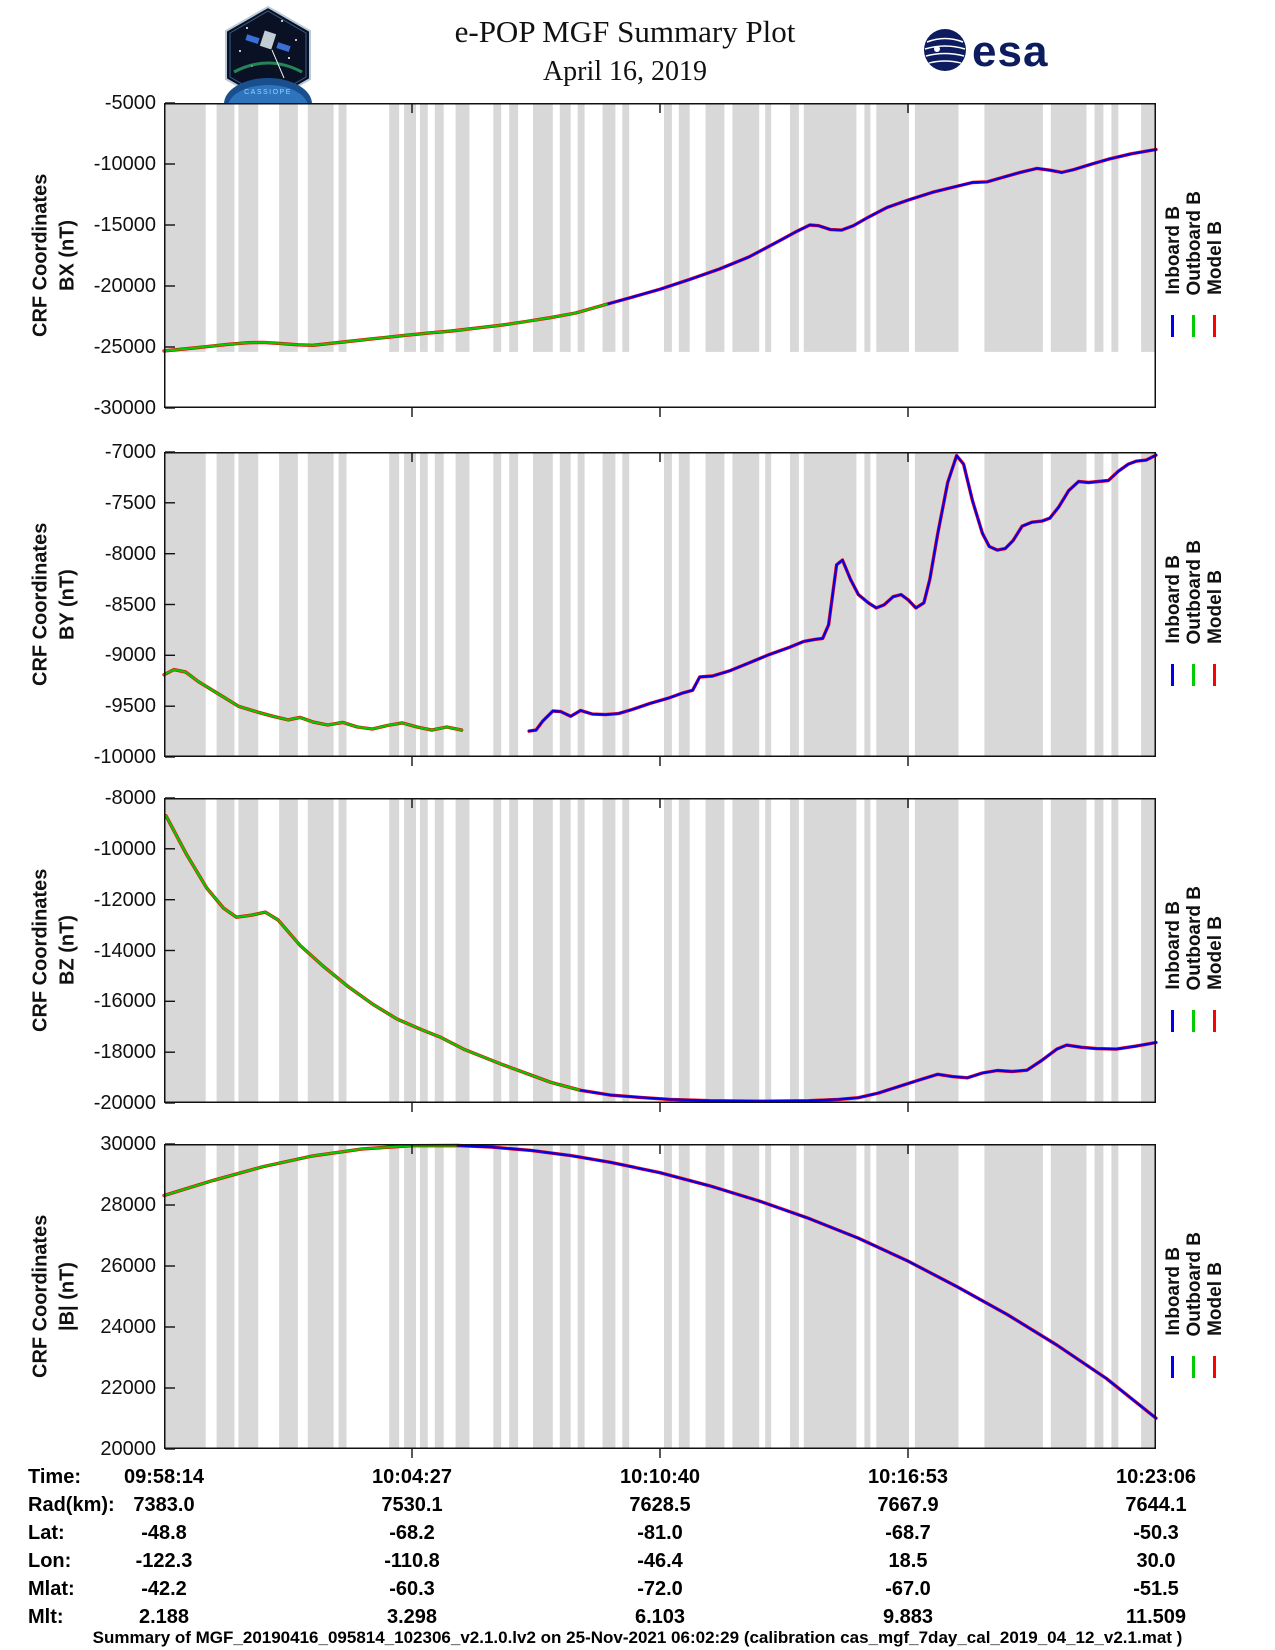 The width and height of the screenshot is (1275, 1650). I want to click on ytick-label-BY--8000: -8000, so click(130, 553).